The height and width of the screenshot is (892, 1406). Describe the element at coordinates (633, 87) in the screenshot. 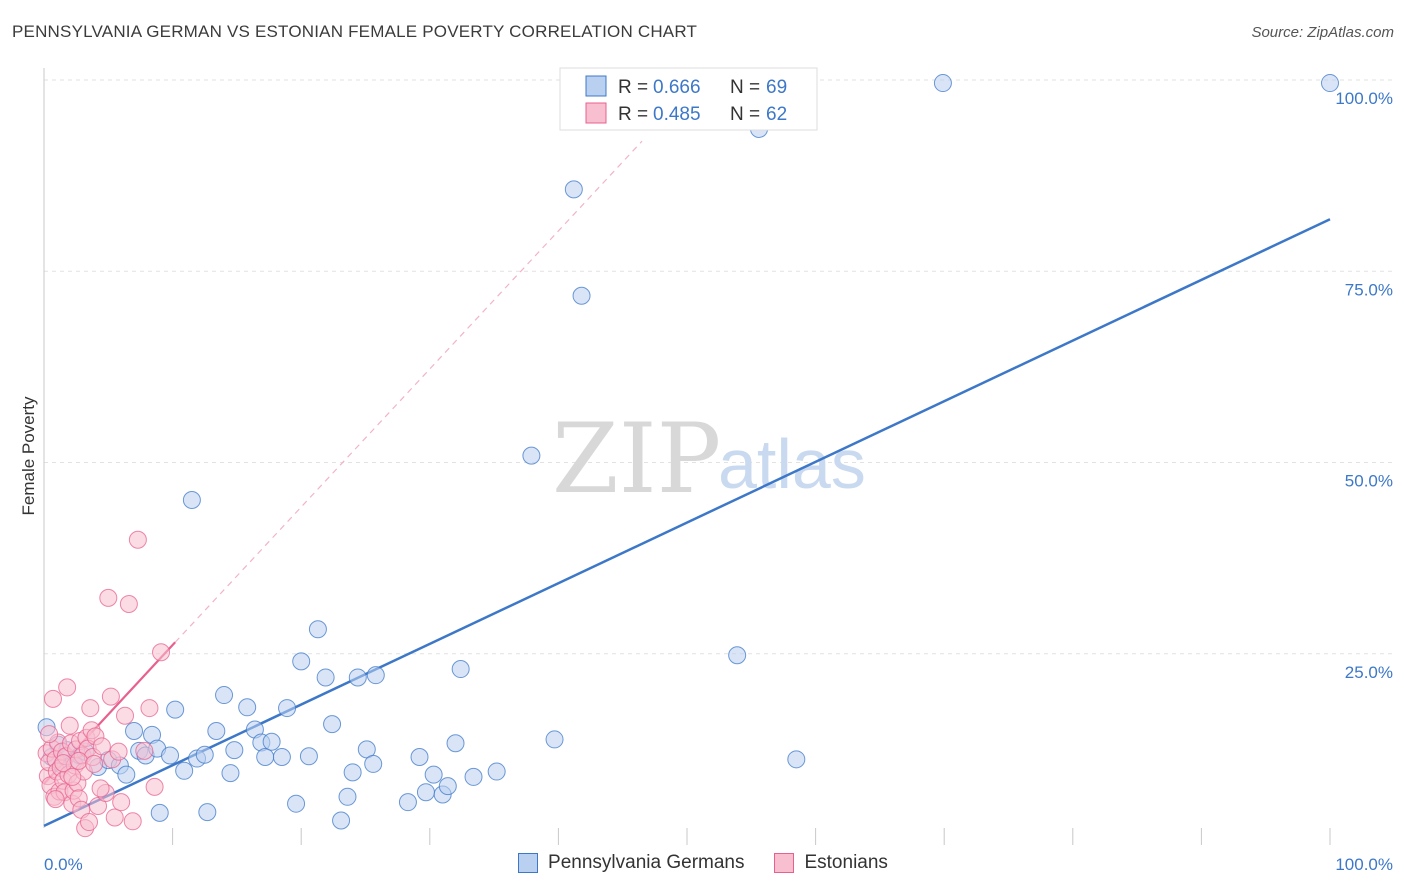

I see `stats-r-label-1: R =` at that location.